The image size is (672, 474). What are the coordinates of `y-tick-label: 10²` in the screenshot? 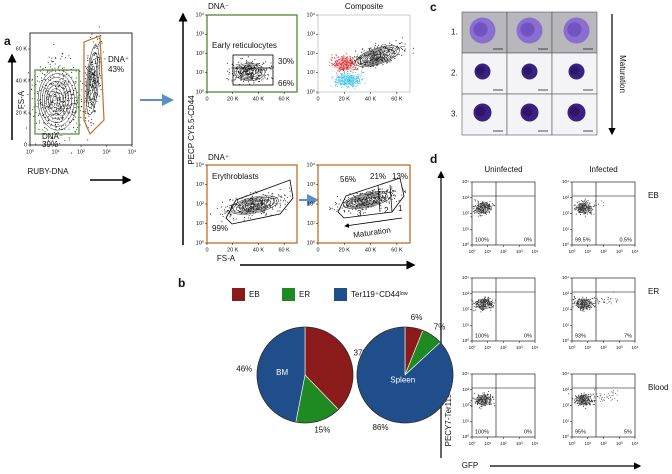 It's located at (465, 309).